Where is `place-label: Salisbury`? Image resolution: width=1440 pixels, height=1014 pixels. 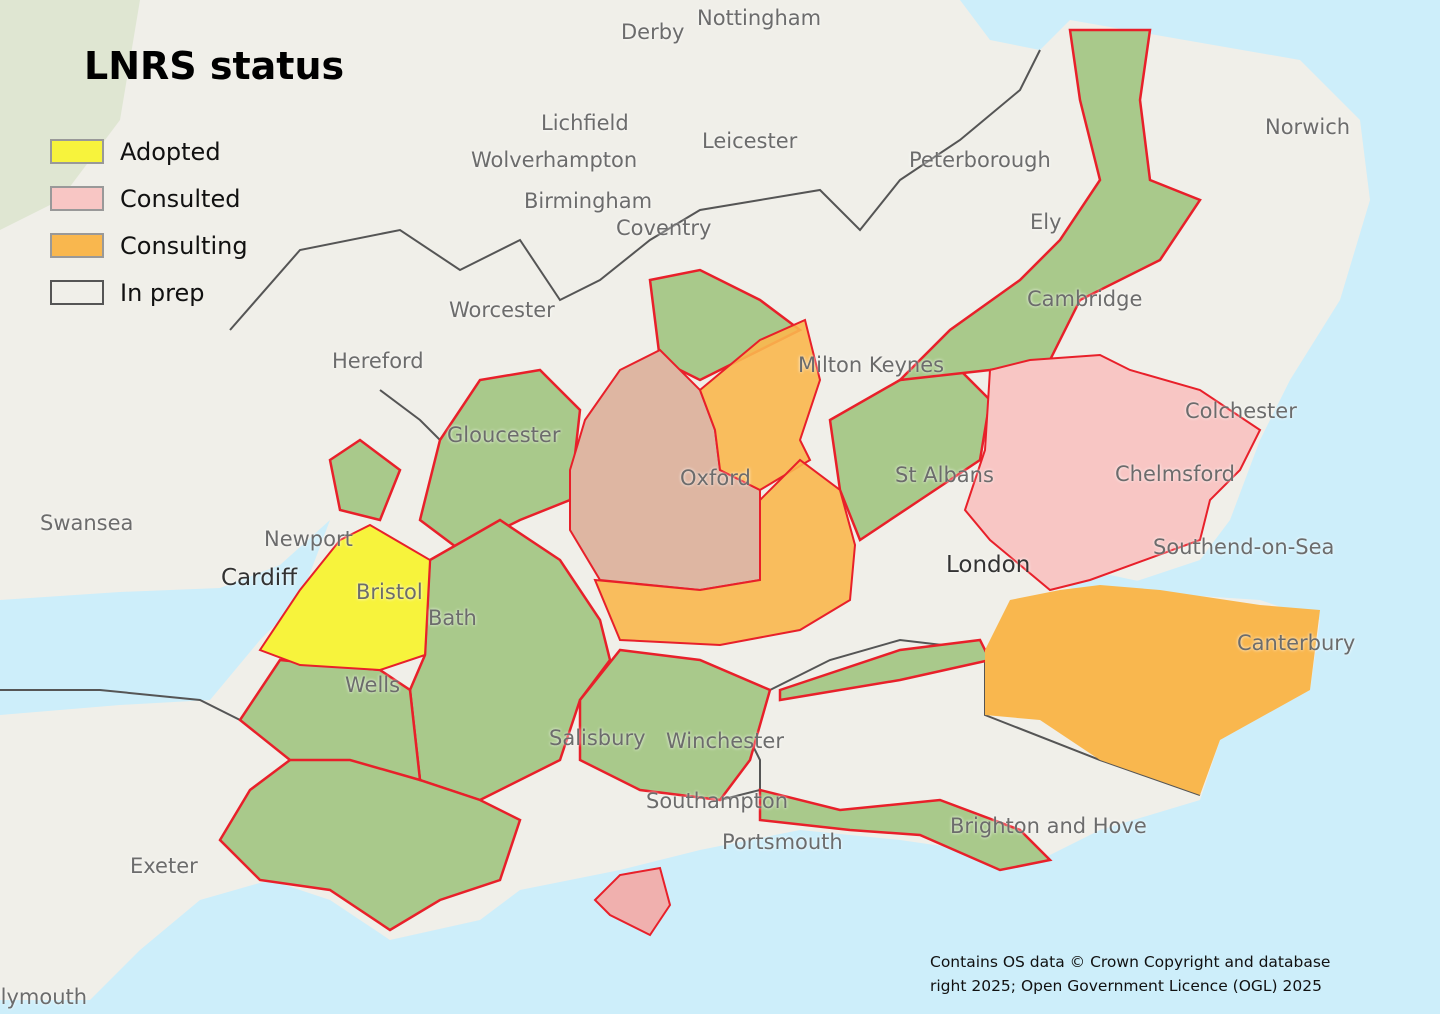 place-label: Salisbury is located at coordinates (597, 738).